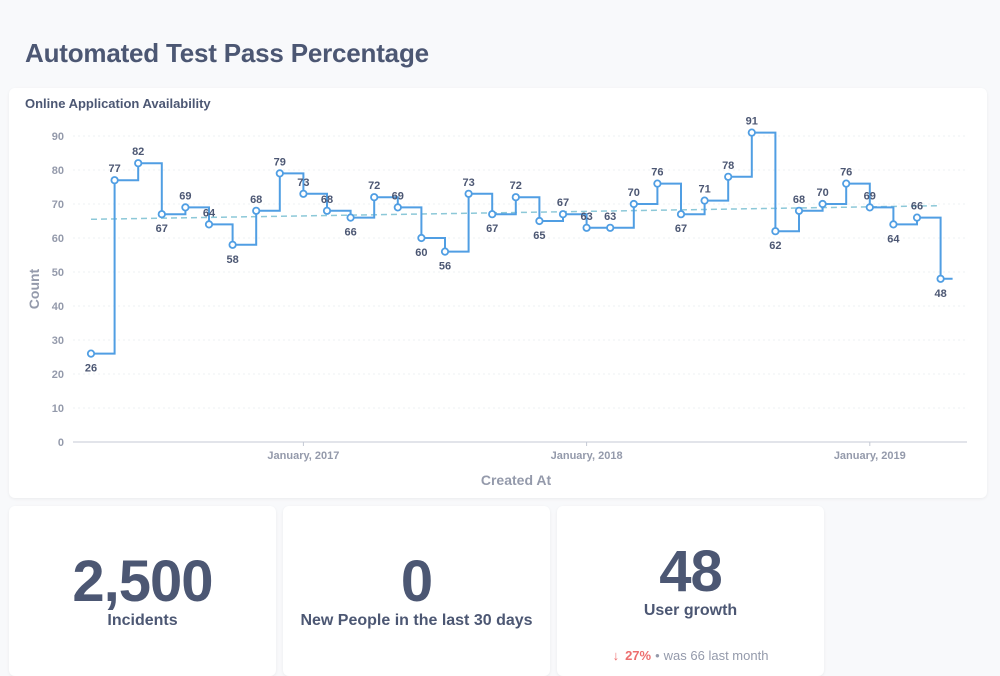 This screenshot has width=1000, height=676. I want to click on data-label: 71, so click(704, 190).